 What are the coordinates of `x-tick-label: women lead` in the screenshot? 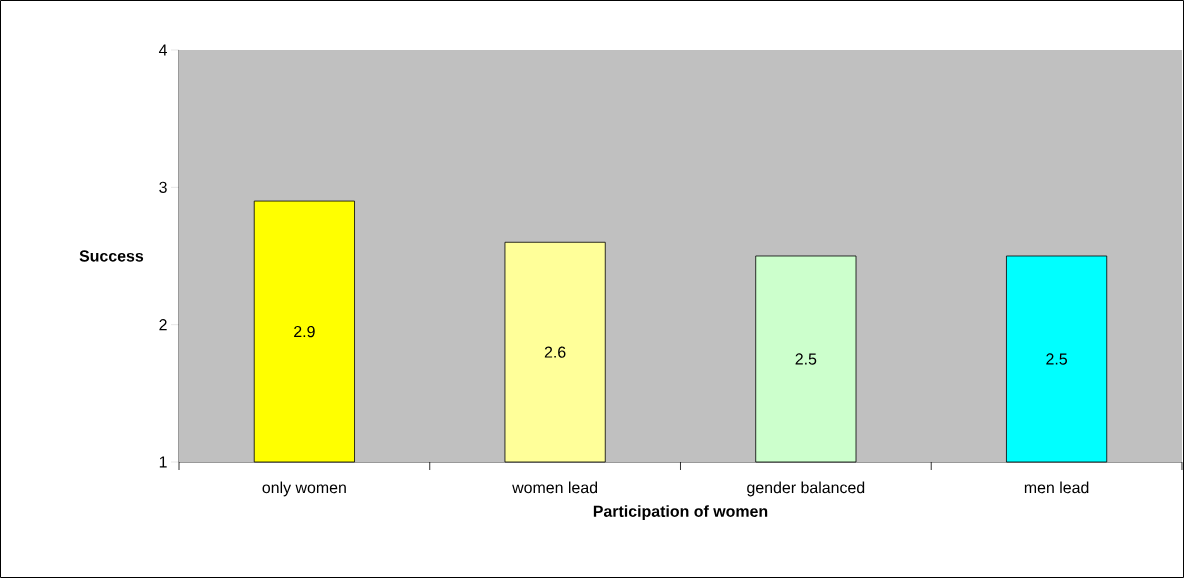 It's located at (555, 487).